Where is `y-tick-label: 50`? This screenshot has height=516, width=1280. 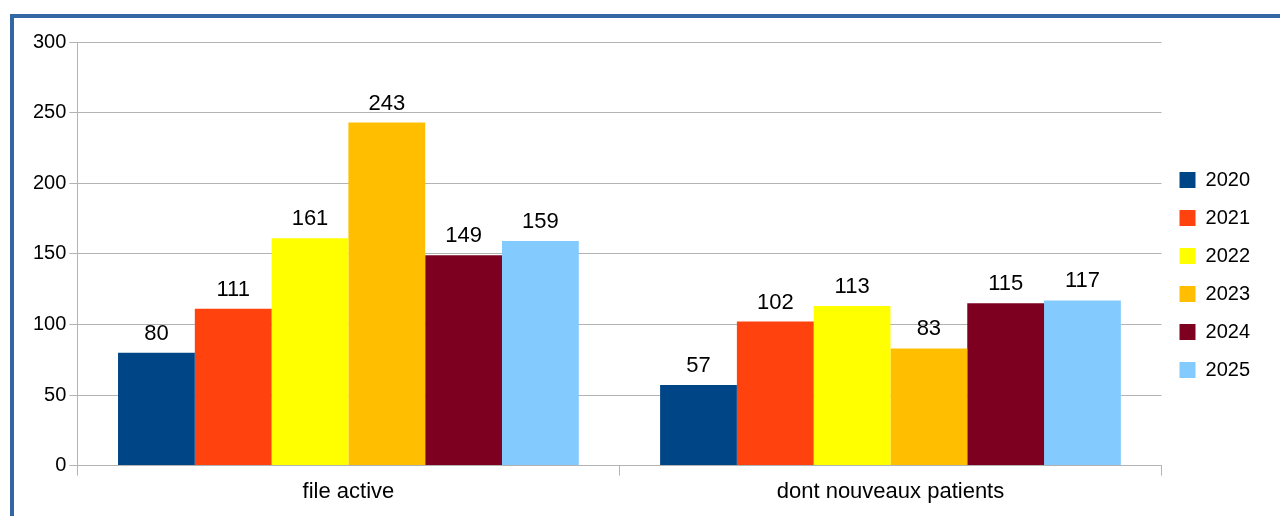
y-tick-label: 50 is located at coordinates (55, 393).